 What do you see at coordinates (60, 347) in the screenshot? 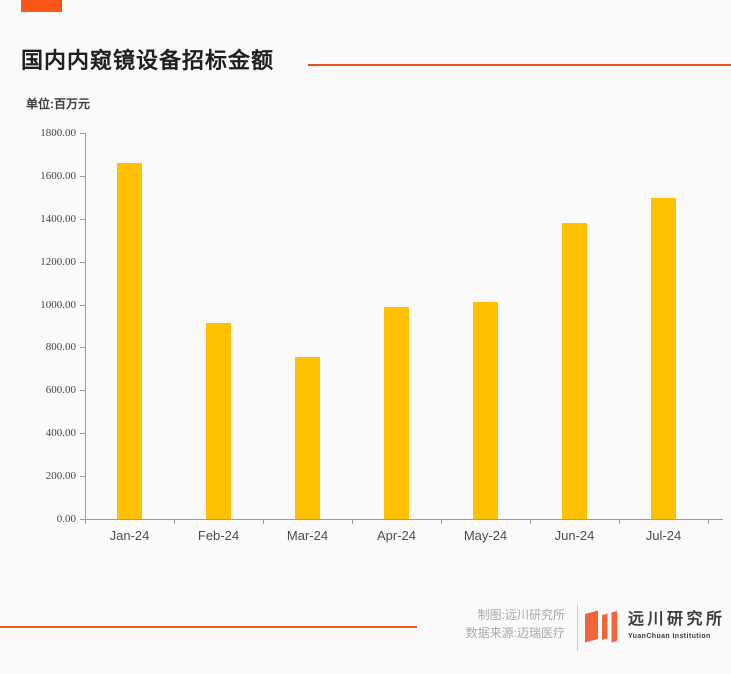
I see `y-tick-label: 800.00` at bounding box center [60, 347].